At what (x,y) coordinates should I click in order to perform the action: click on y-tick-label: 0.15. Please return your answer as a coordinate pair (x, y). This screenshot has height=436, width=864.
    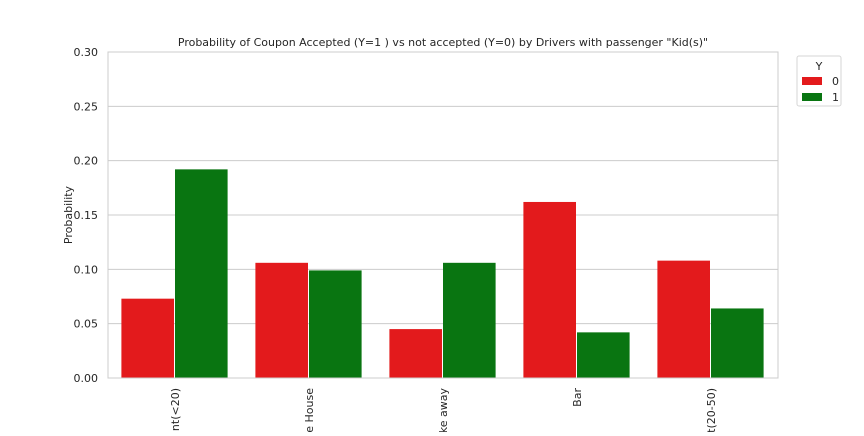
    Looking at the image, I should click on (86, 215).